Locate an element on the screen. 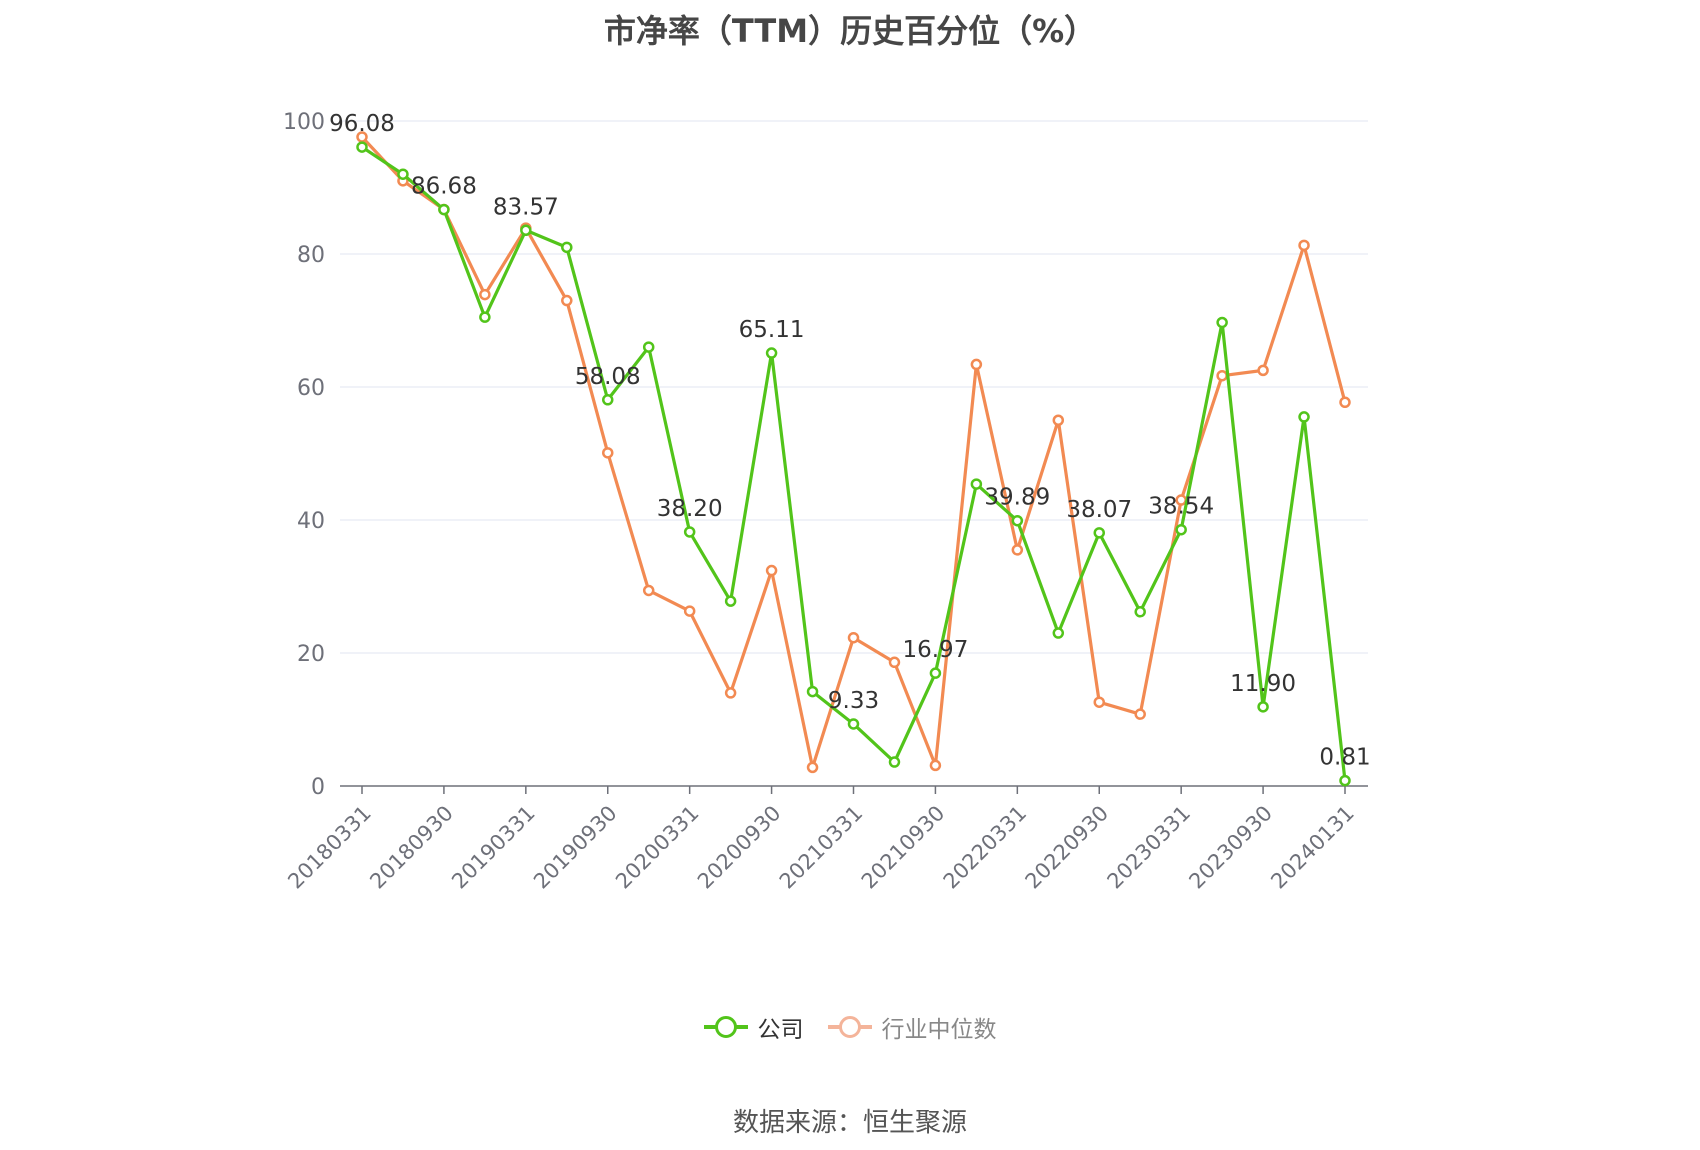 The width and height of the screenshot is (1700, 1150). y-tick-label-20: 20 is located at coordinates (311, 654).